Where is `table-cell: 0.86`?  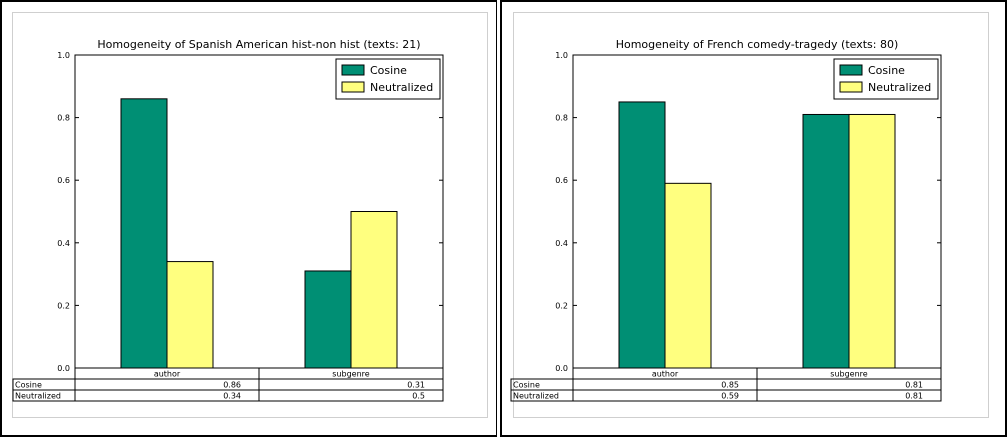
table-cell: 0.86 is located at coordinates (232, 385).